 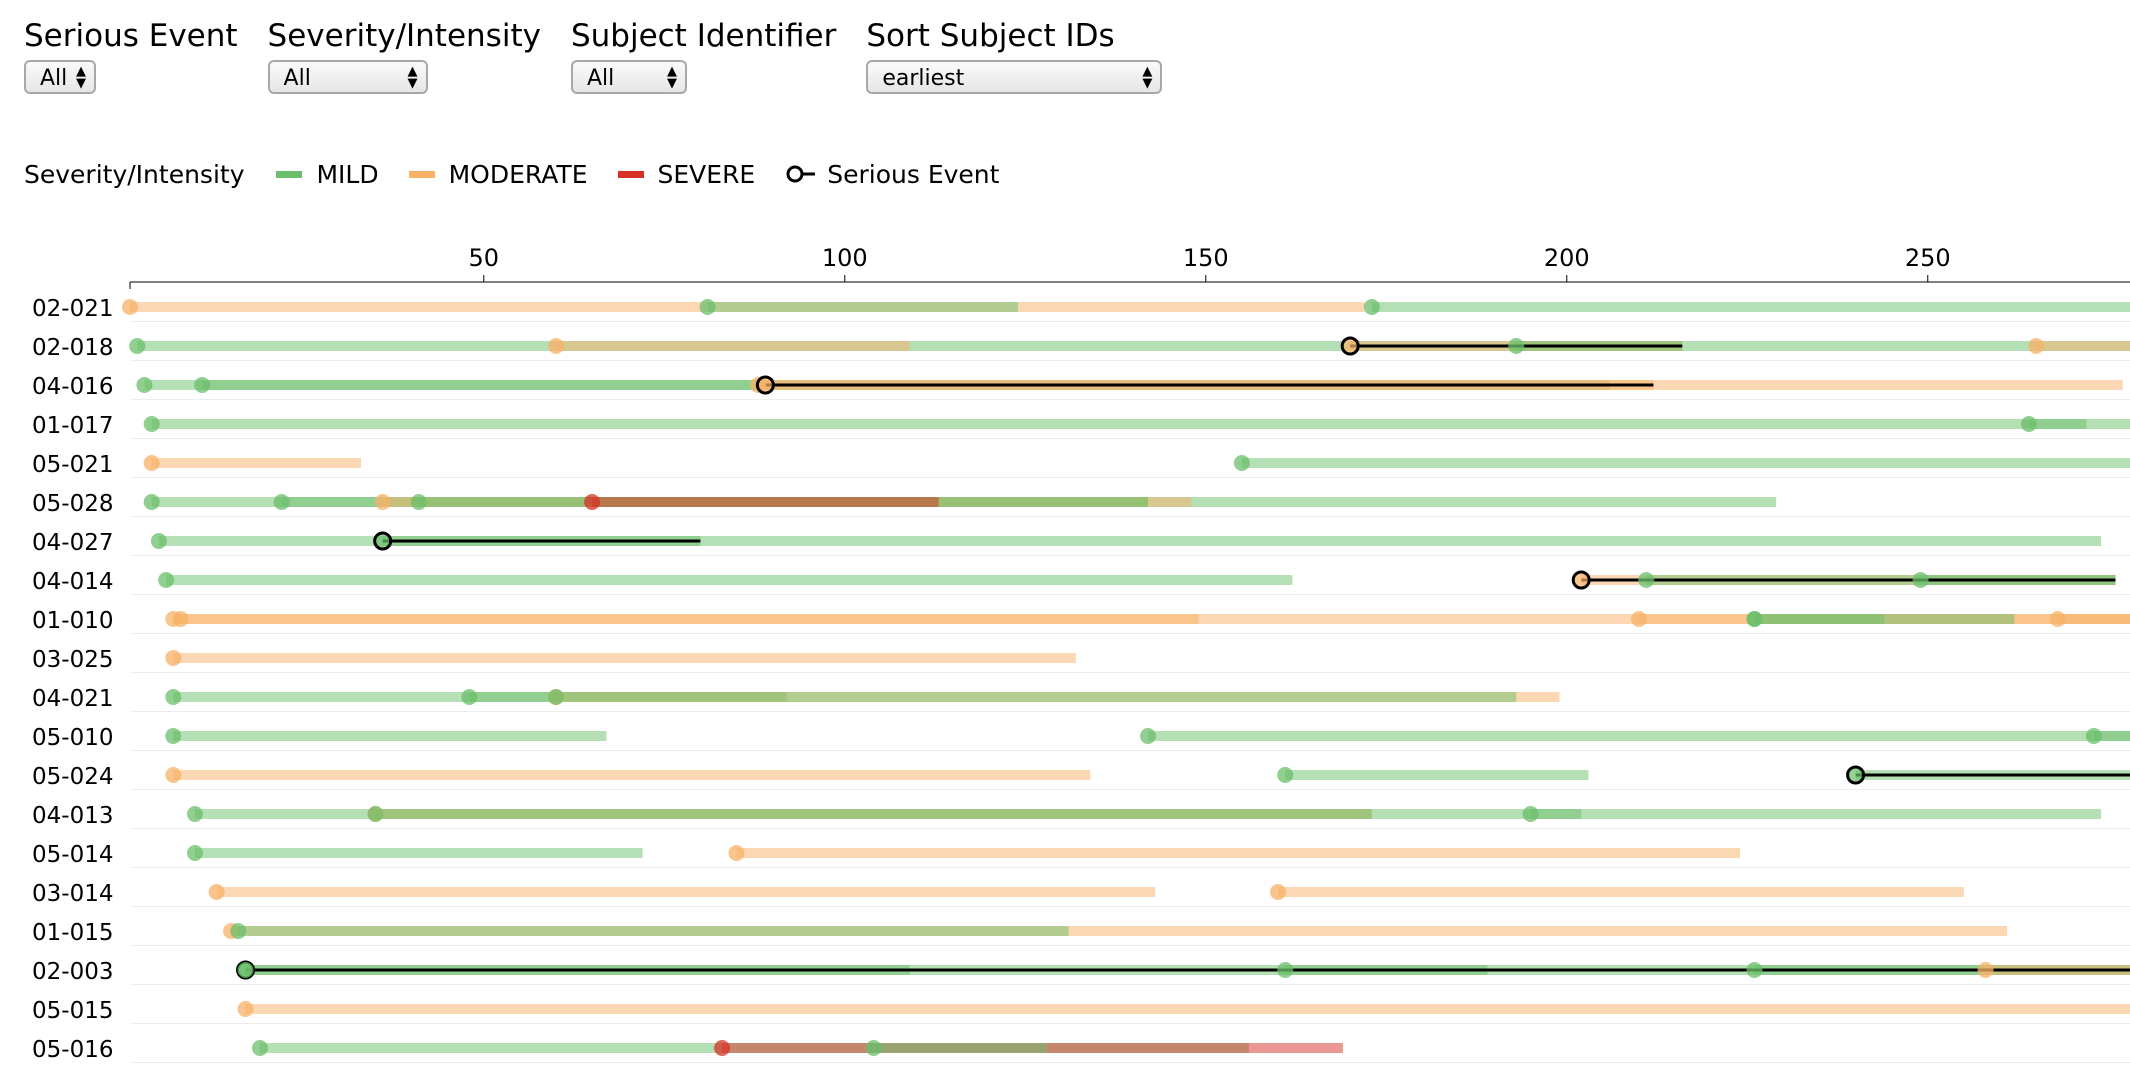 What do you see at coordinates (801, 174) in the screenshot?
I see `serious-event-icon` at bounding box center [801, 174].